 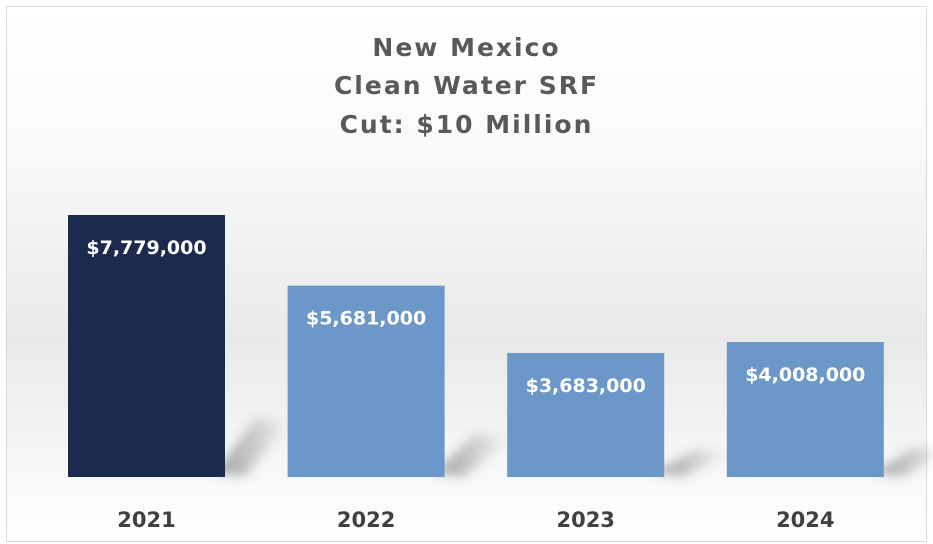 I want to click on bar-shadow-2021, so click(x=252, y=448).